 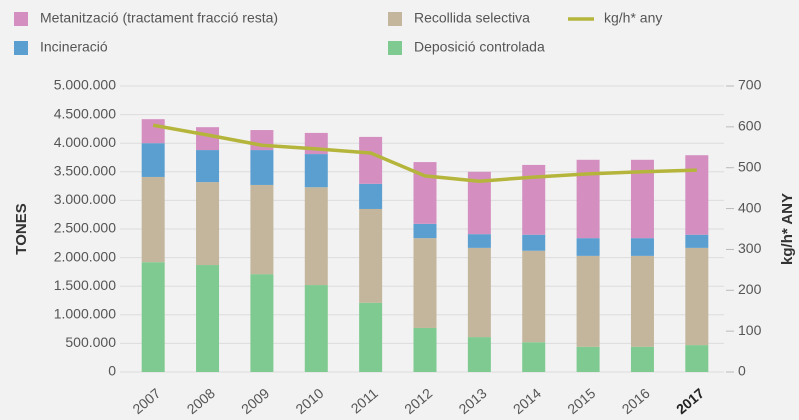 What do you see at coordinates (424, 153) in the screenshot?
I see `line-series` at bounding box center [424, 153].